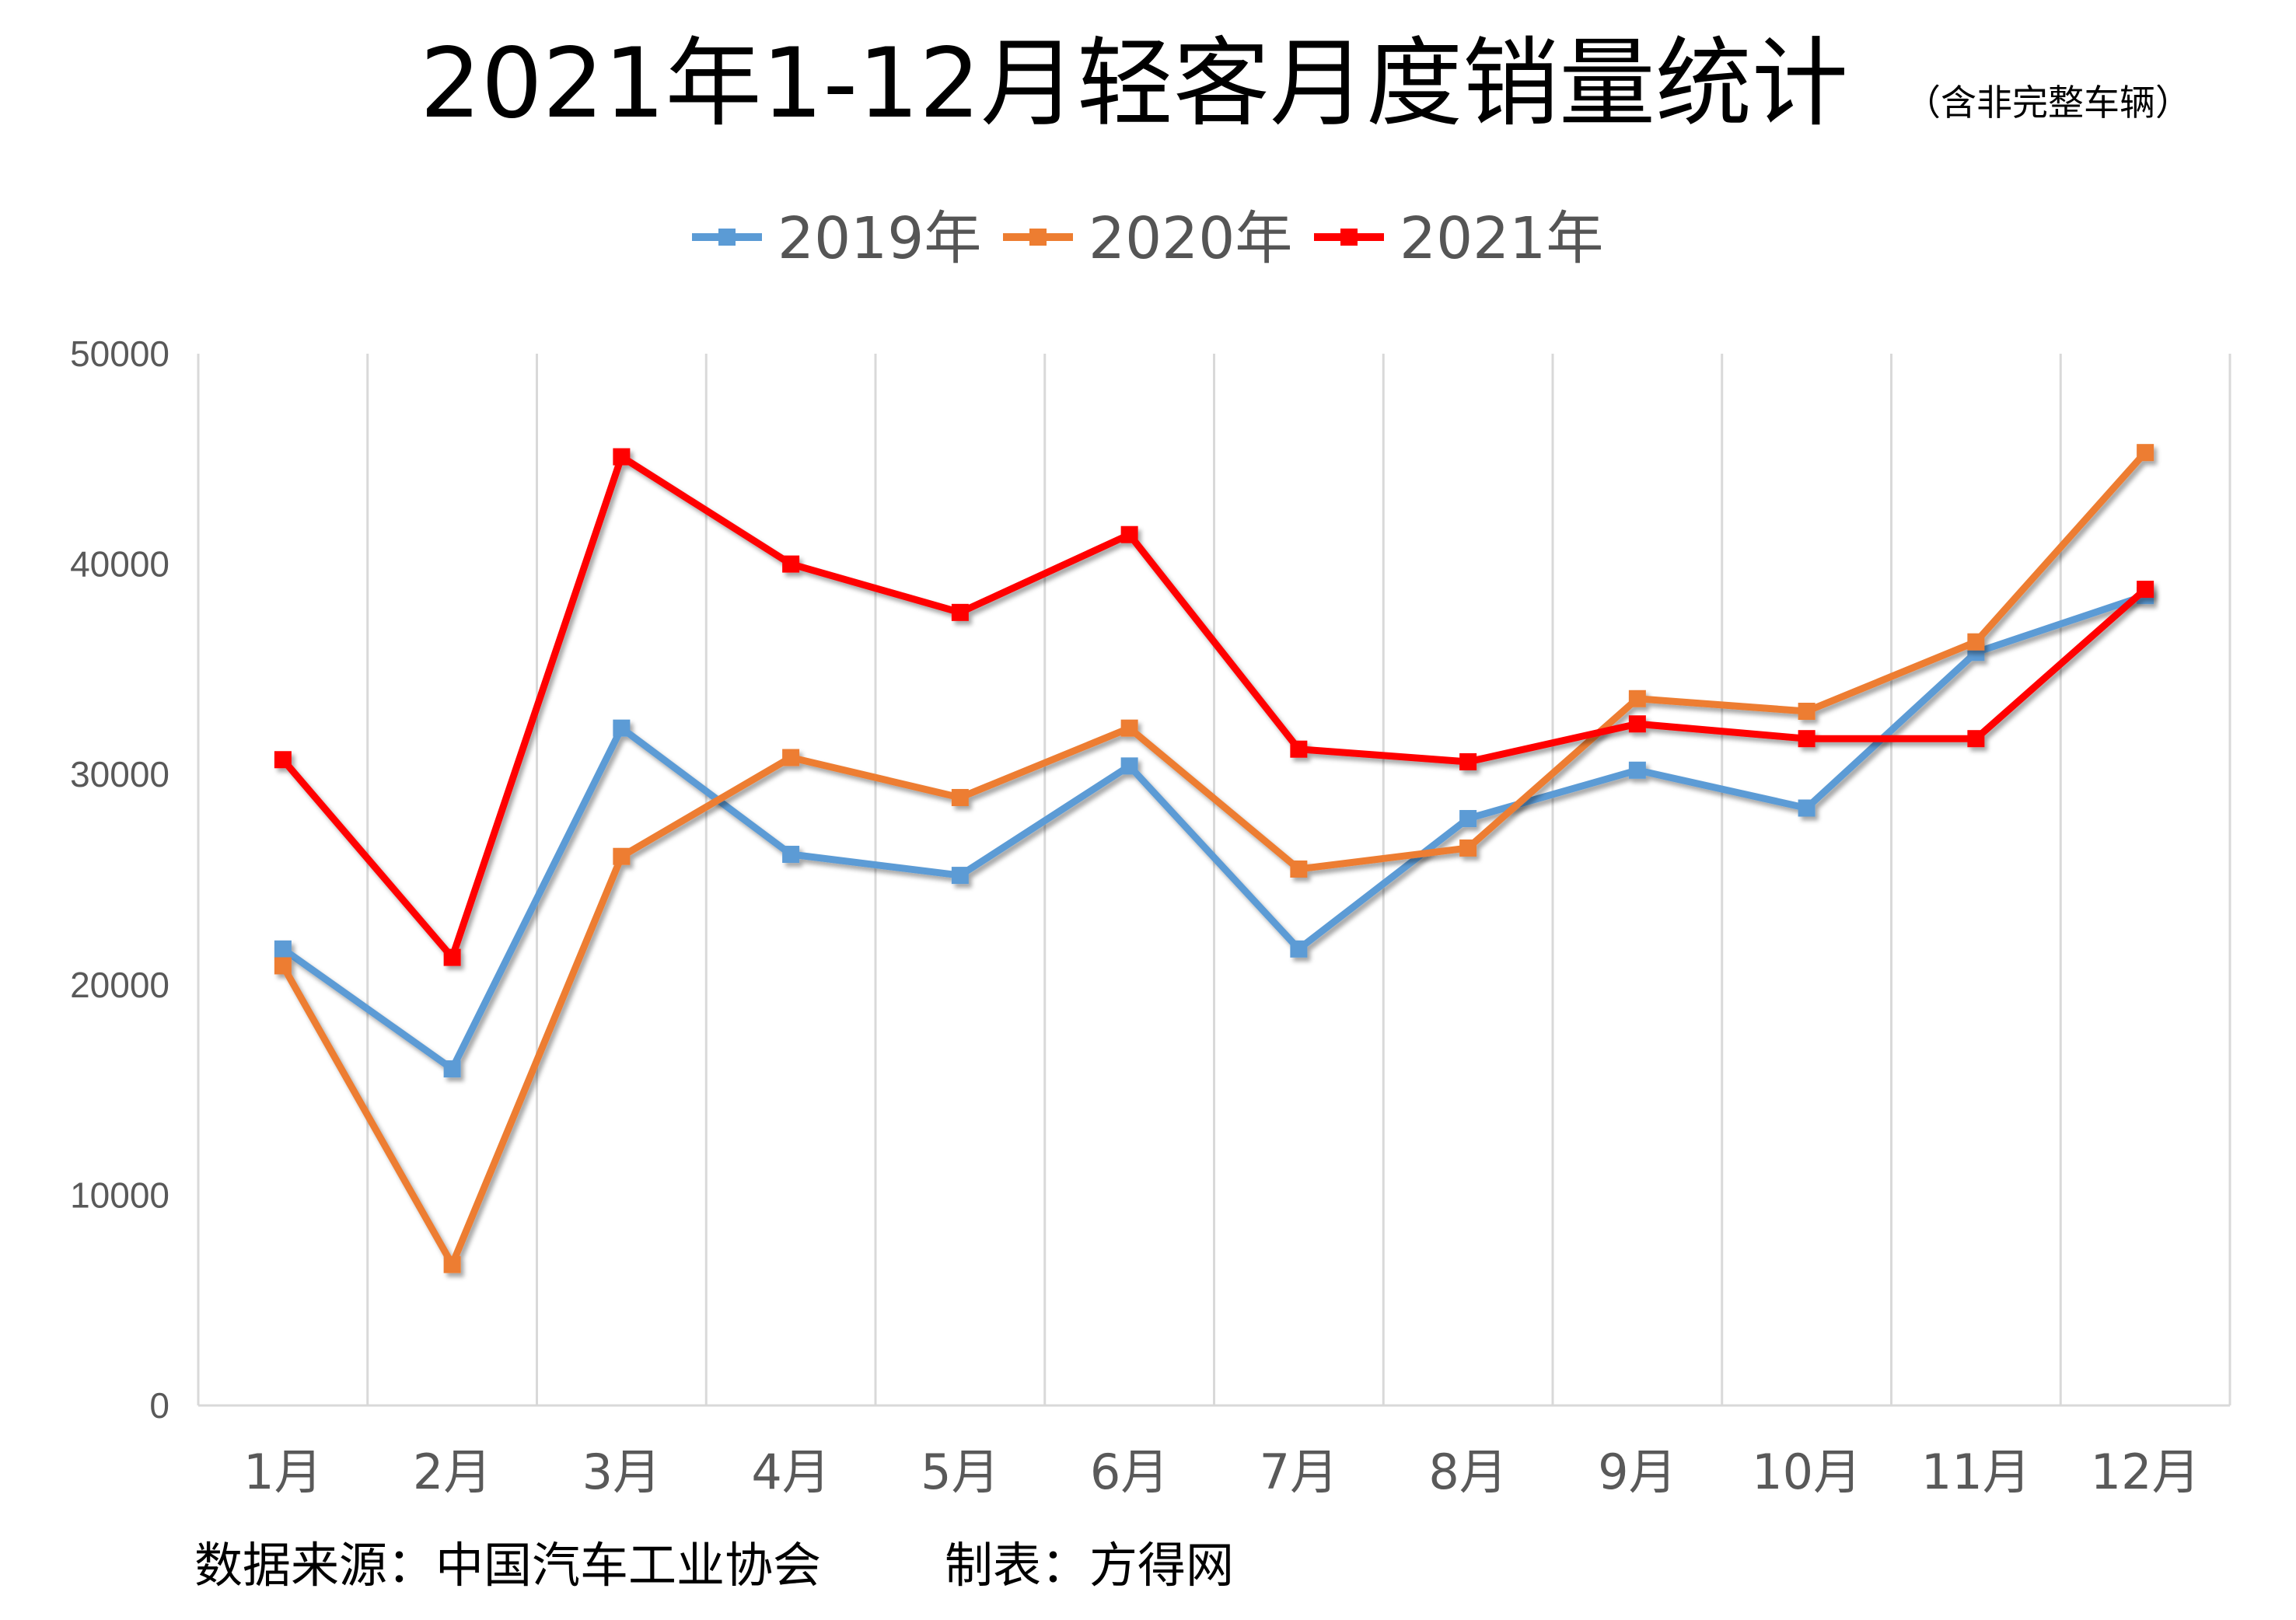 This screenshot has width=2296, height=1620. Describe the element at coordinates (119, 353) in the screenshot. I see `y-tick-label: 50000` at that location.